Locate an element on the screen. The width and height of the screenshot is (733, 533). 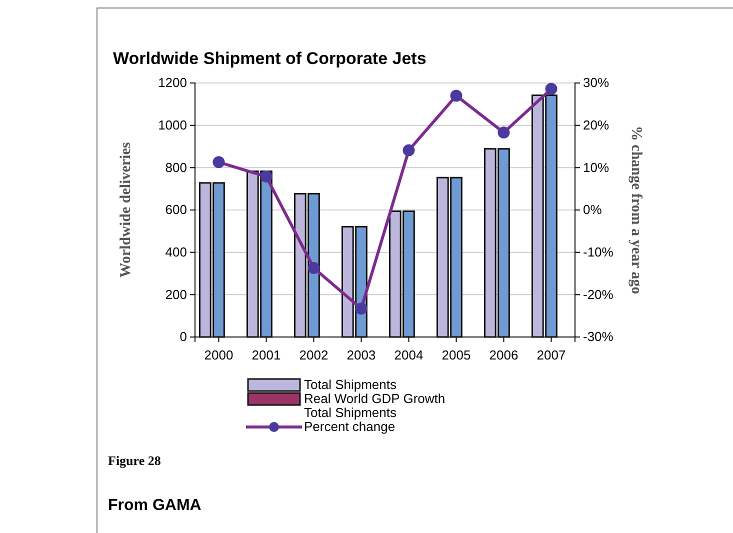
y-tick-label: 800 is located at coordinates (176, 167).